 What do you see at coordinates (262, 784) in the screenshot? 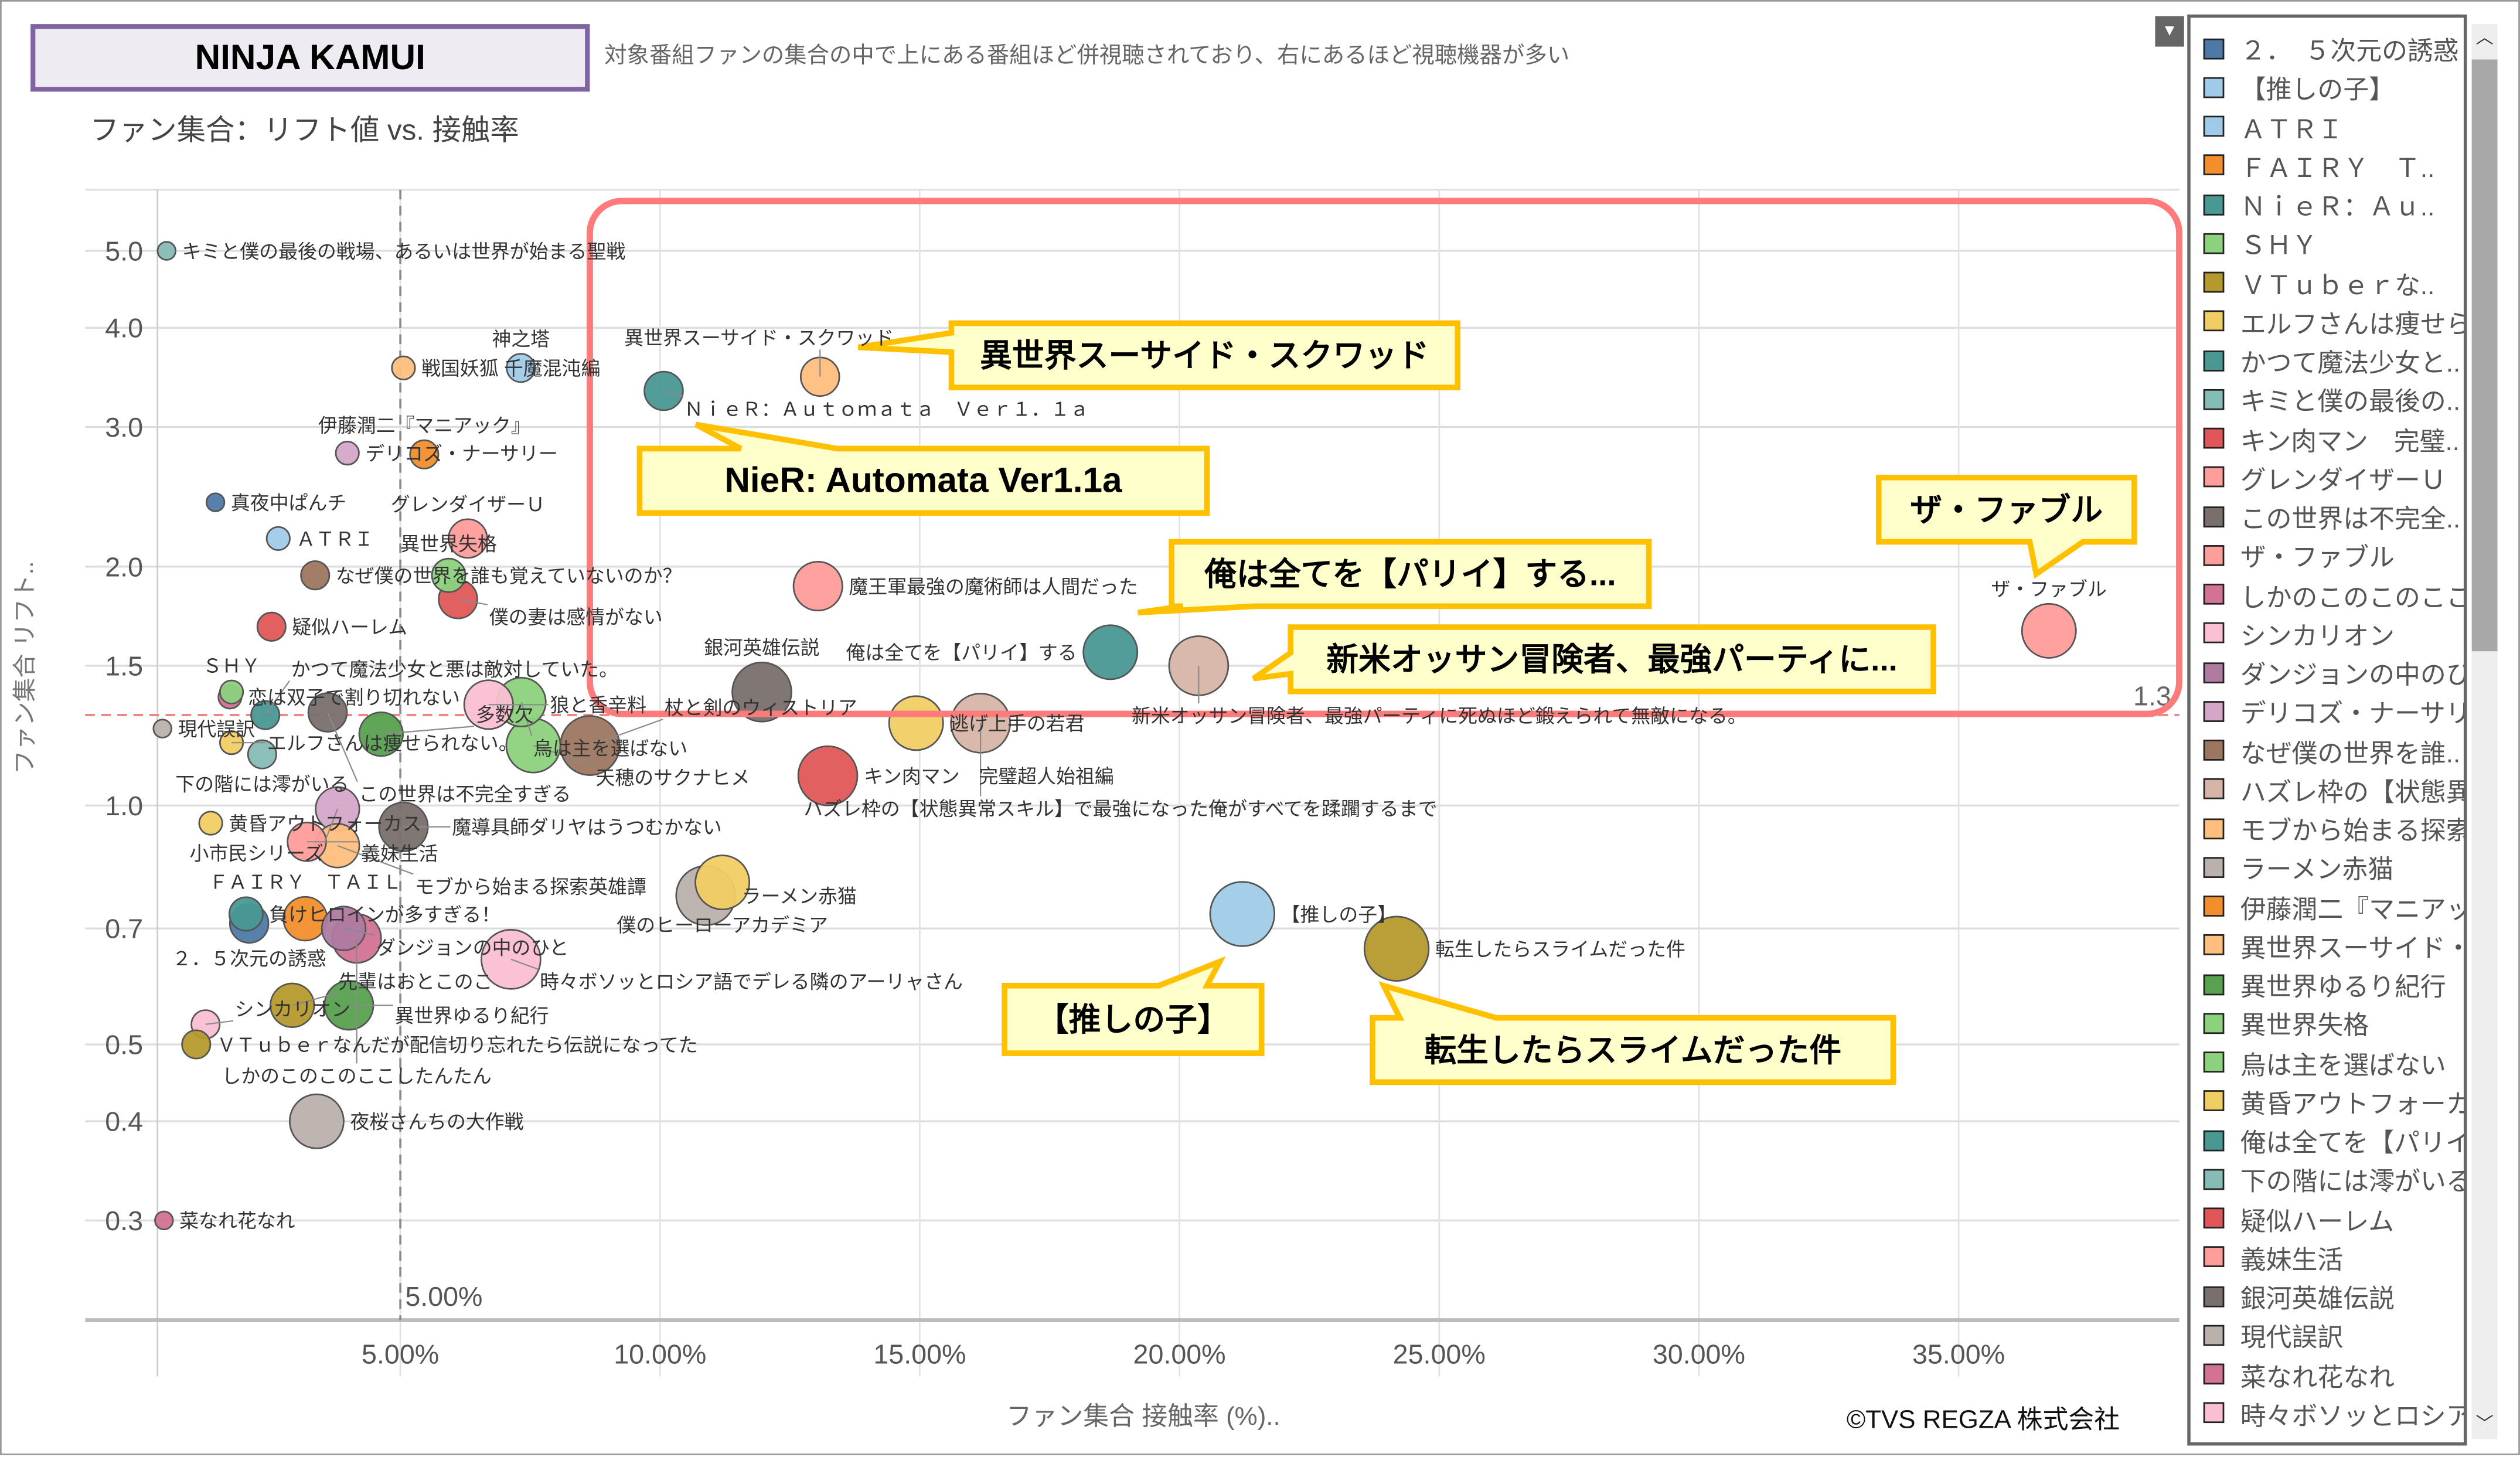
I see `point-label: 下の階には澪がいる` at bounding box center [262, 784].